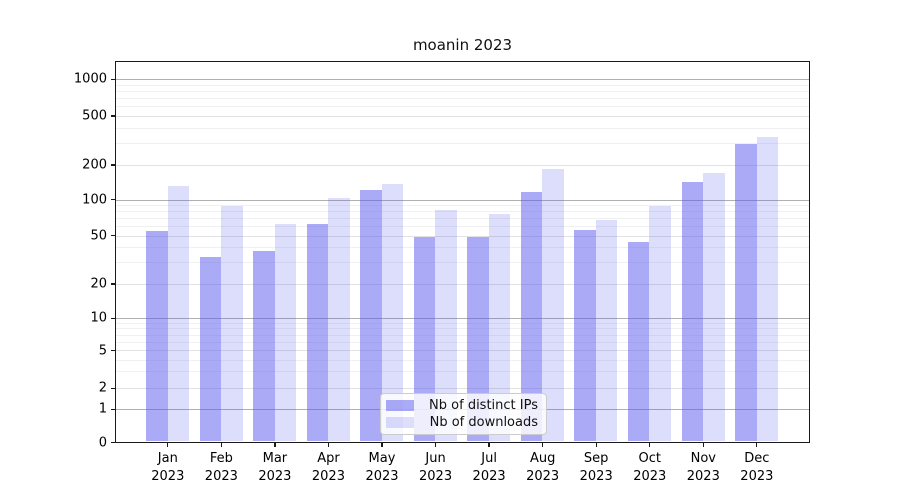 This screenshot has width=900, height=500. What do you see at coordinates (757, 467) in the screenshot?
I see `x-tick-label-dec: Dec 2023` at bounding box center [757, 467].